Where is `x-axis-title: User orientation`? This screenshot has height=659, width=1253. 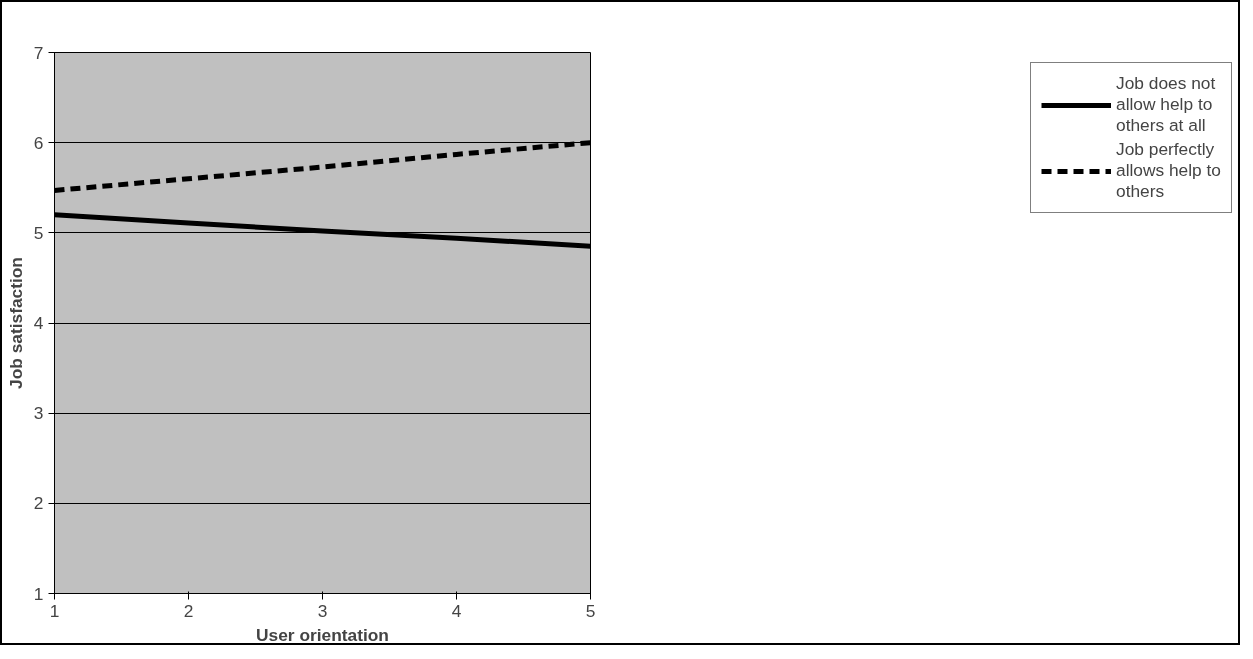
x-axis-title: User orientation is located at coordinates (322, 634).